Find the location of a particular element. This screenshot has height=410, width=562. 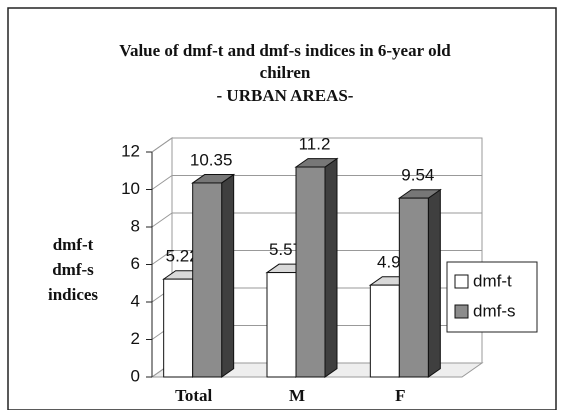

legend-label: dmf-s is located at coordinates (494, 310).